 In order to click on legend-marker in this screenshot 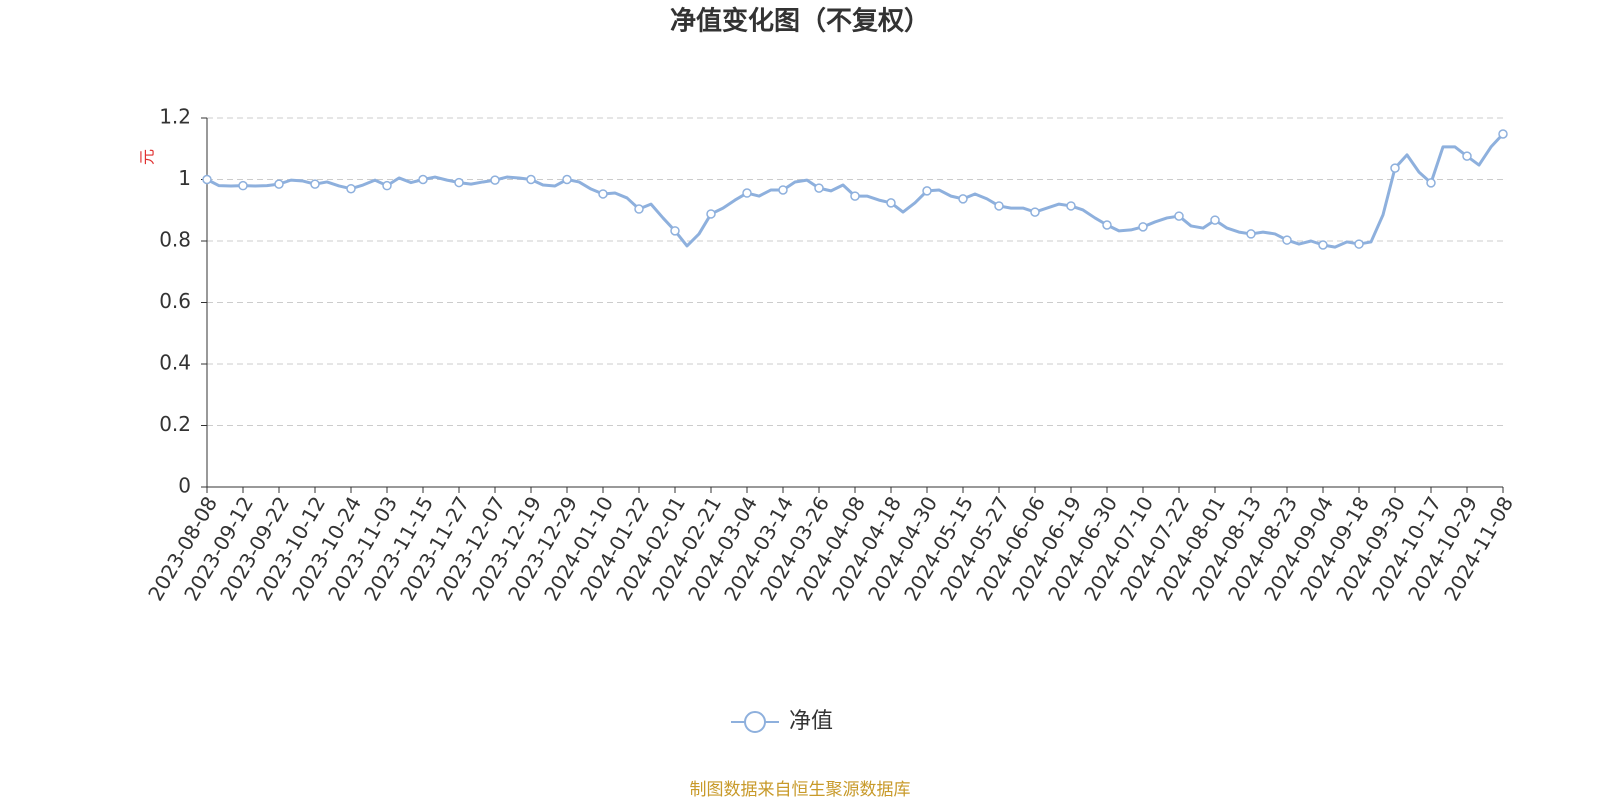, I will do `click(755, 722)`.